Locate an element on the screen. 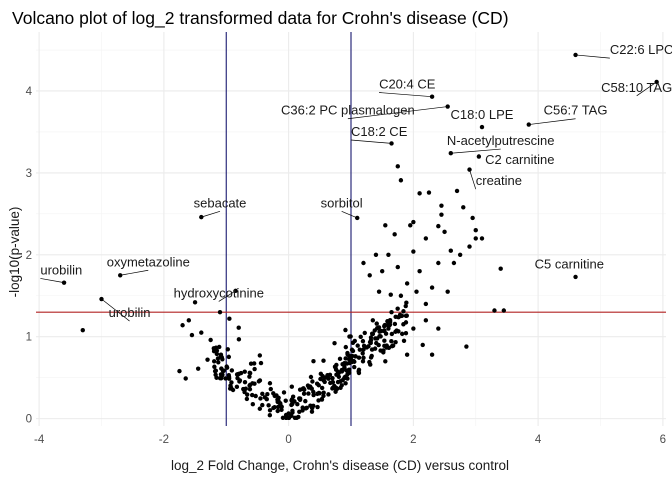  point-label: sorbitol is located at coordinates (342, 202).